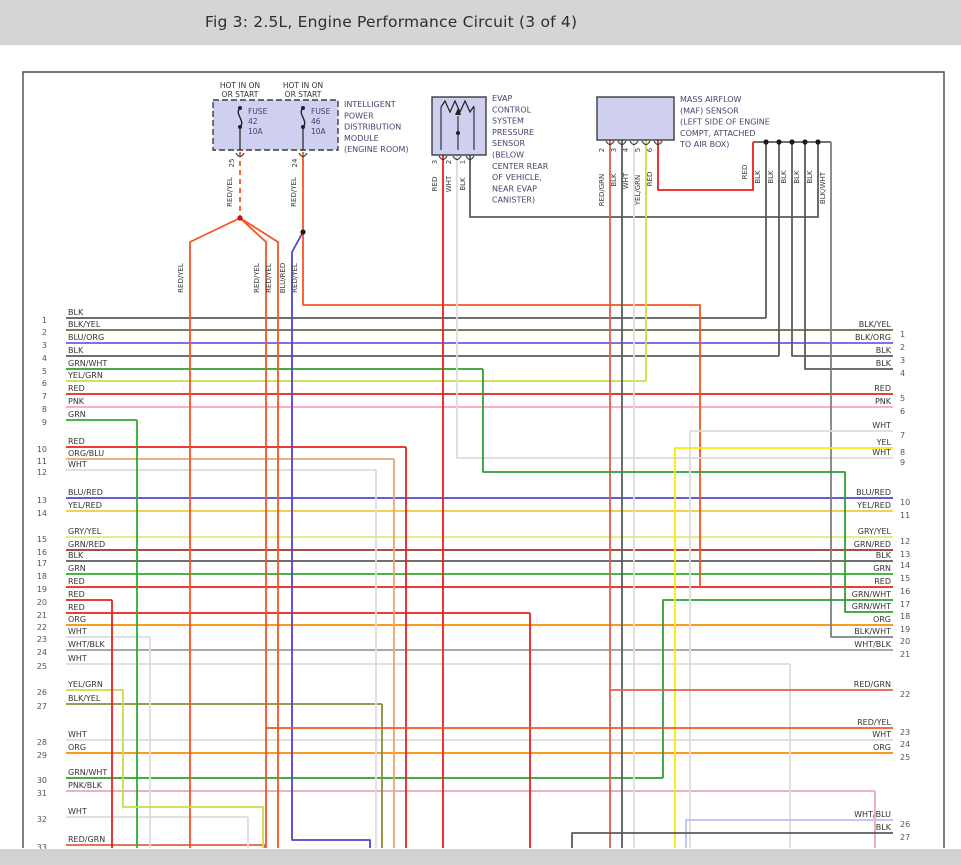  What do you see at coordinates (905, 641) in the screenshot?
I see `right-row-number-20: 20` at bounding box center [905, 641].